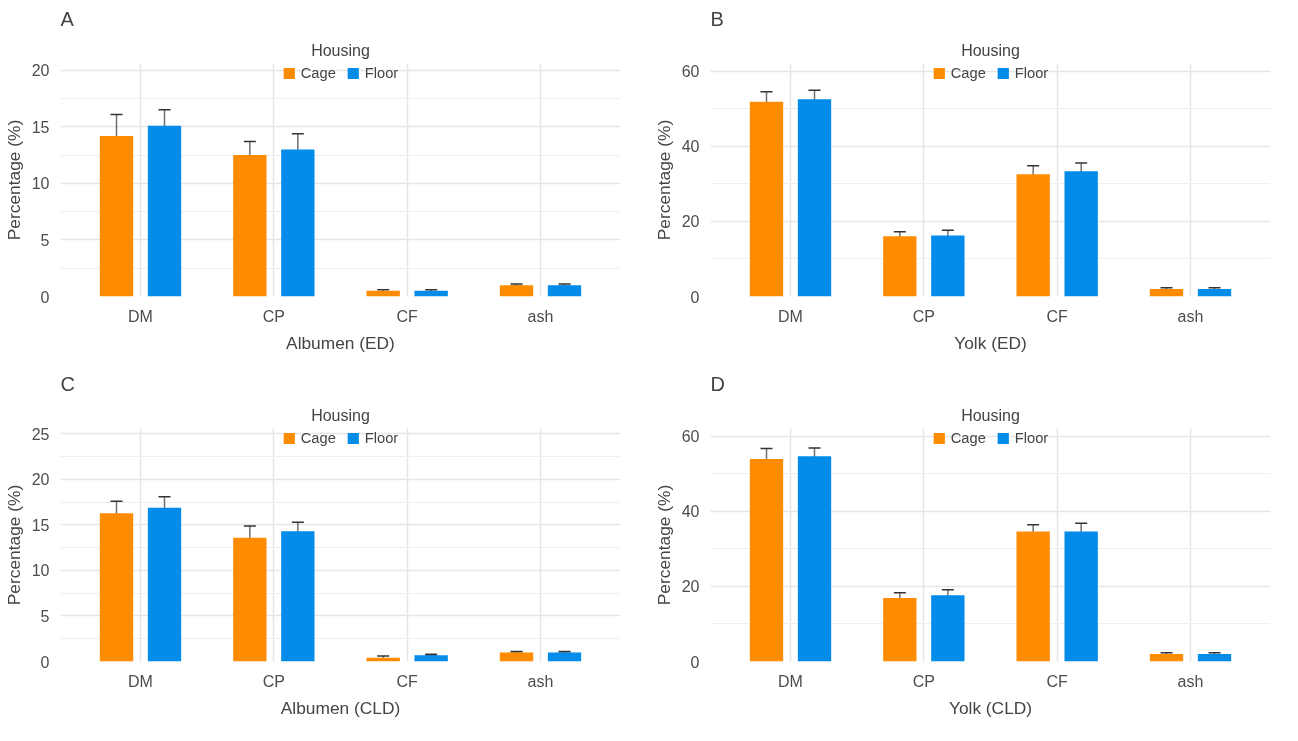 The image size is (1298, 741). What do you see at coordinates (67, 383) in the screenshot?
I see `chart-title: C` at bounding box center [67, 383].